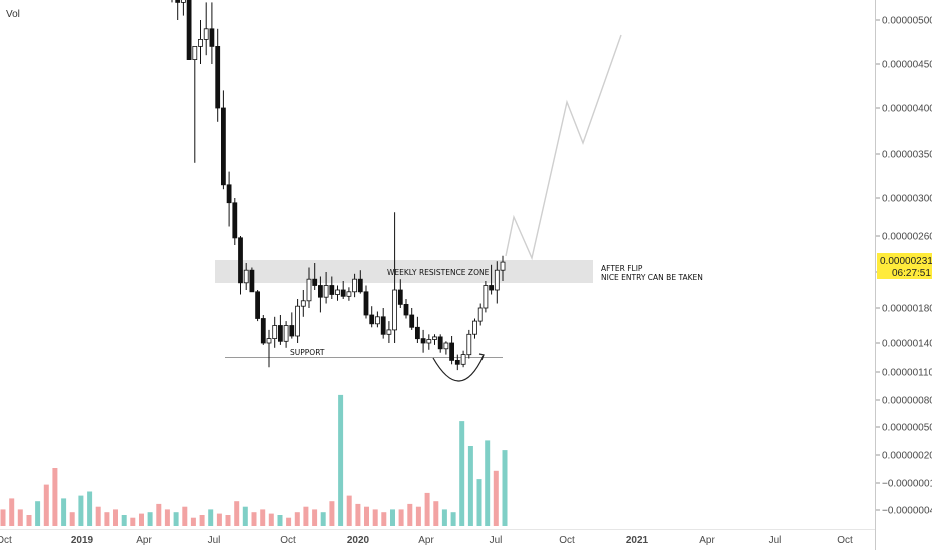  I want to click on y-tick-label: 0.00000450, so click(907, 65).